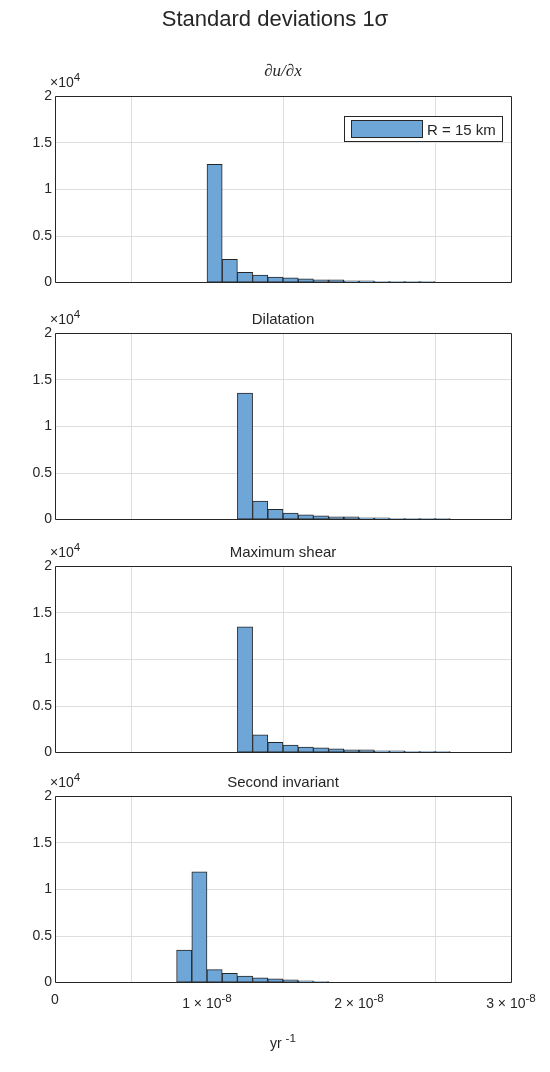 The height and width of the screenshot is (1072, 550). Describe the element at coordinates (461, 129) in the screenshot. I see `legend-label: R = 15 km` at that location.